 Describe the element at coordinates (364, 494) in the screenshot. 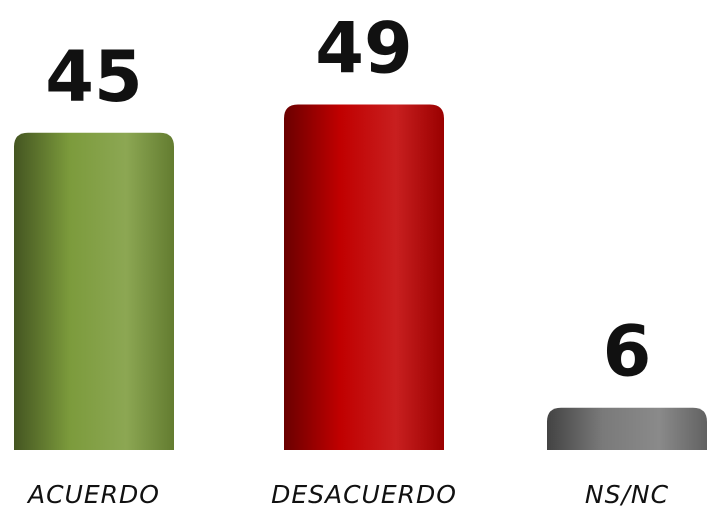

I see `category-label: DESACUERDO` at that location.